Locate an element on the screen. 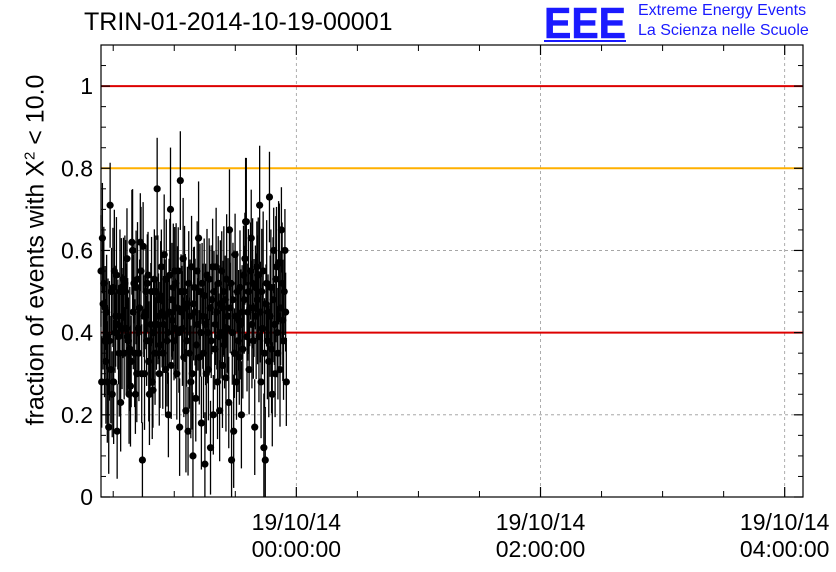 This screenshot has width=836, height=572. logo-line-1: Extreme Energy Events is located at coordinates (722, 10).